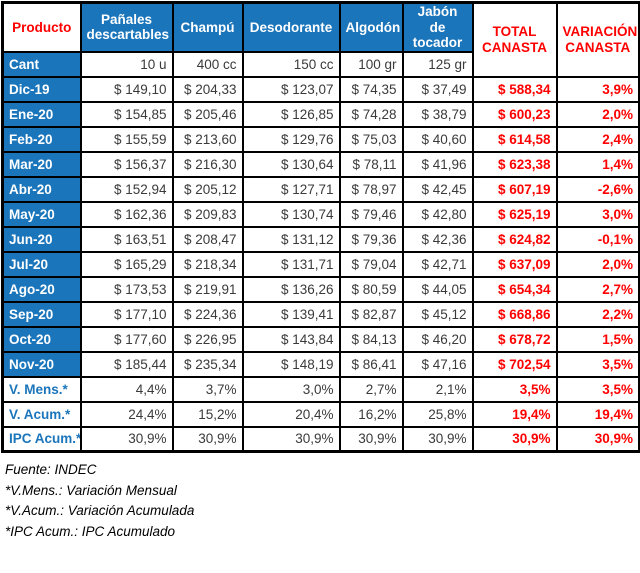 This screenshot has width=640, height=573. What do you see at coordinates (291, 139) in the screenshot?
I see `value-cell: $ 129,76` at bounding box center [291, 139].